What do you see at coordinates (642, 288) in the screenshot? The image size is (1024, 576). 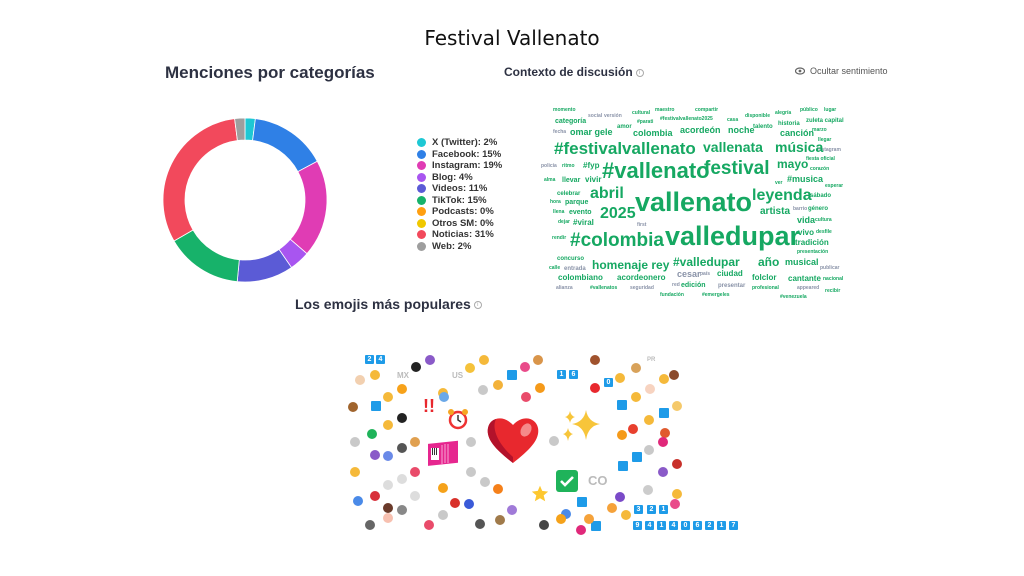 I see `word-cloud-word: seguridad` at bounding box center [642, 288].